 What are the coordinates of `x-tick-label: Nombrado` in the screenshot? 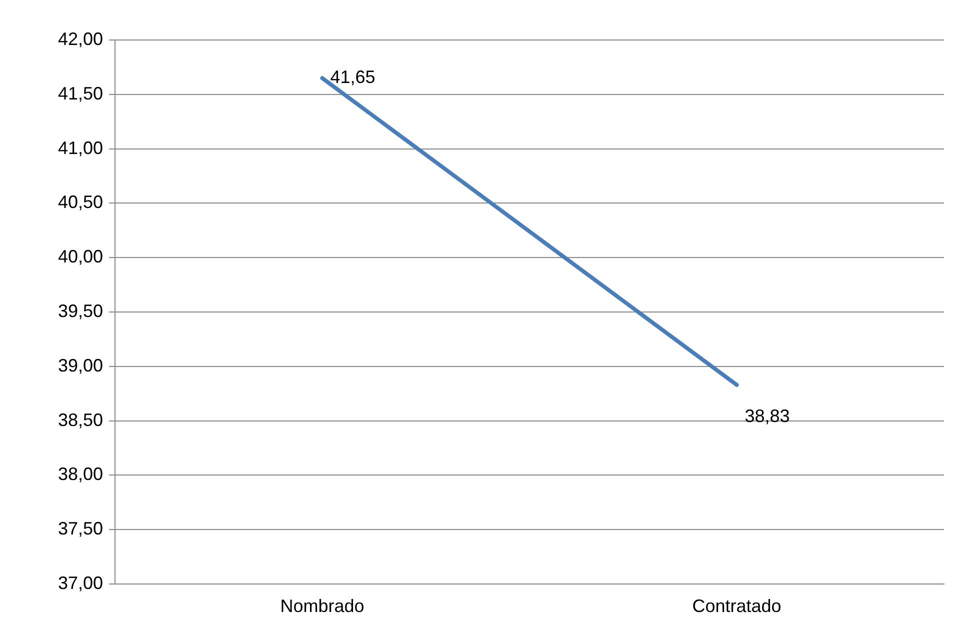 It's located at (322, 606).